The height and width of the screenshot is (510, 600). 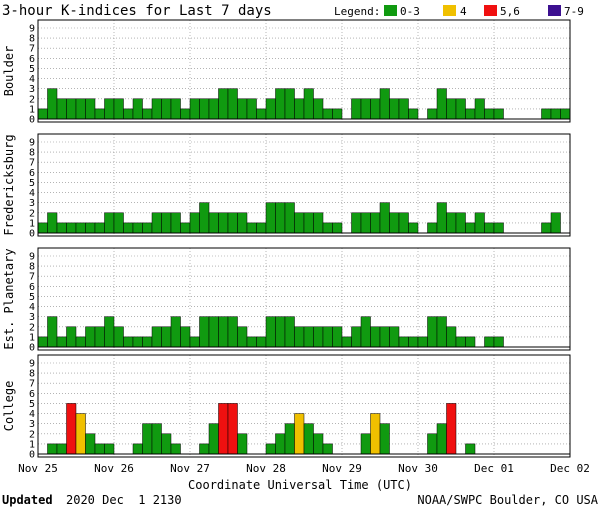 I want to click on y-tick-label: 0, so click(x=32, y=234).